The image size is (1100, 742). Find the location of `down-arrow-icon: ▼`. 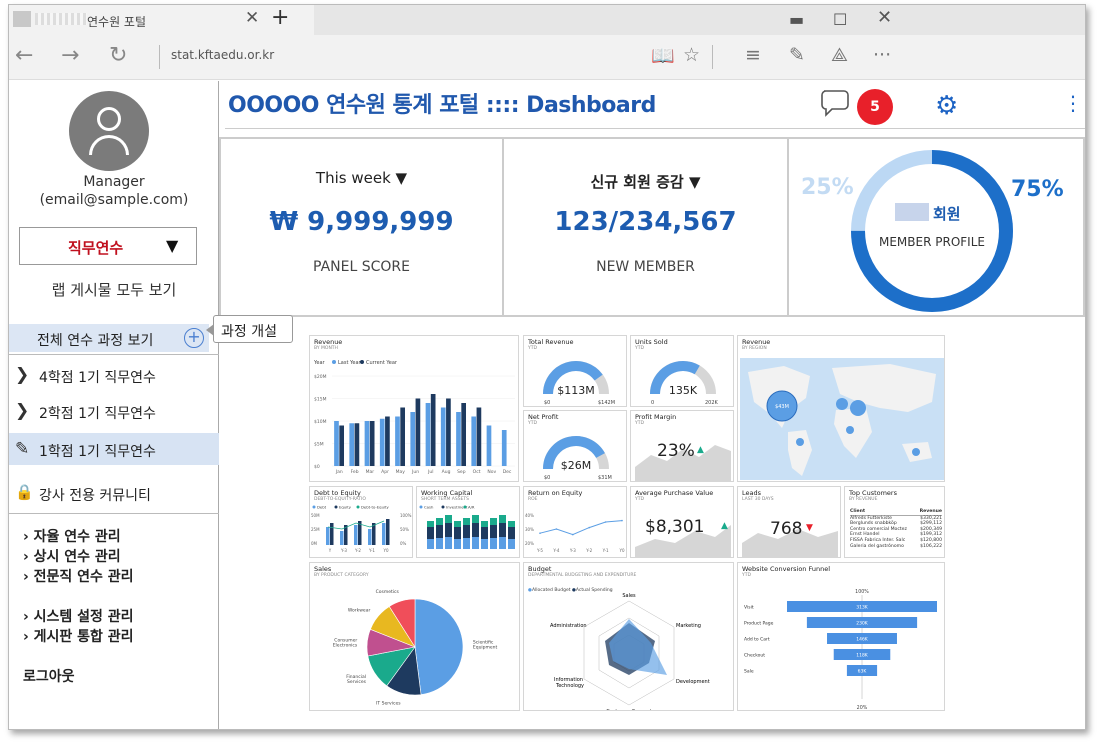

down-arrow-icon: ▼ is located at coordinates (809, 528).